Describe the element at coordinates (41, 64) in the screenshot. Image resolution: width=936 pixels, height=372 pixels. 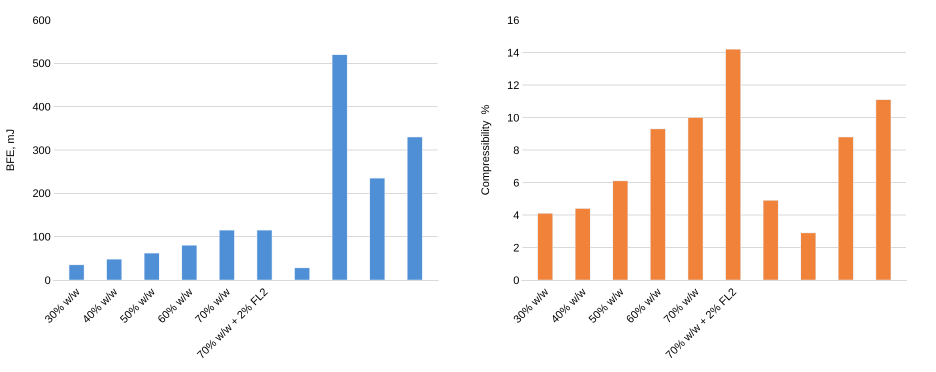
I see `y-tick-label: 500` at that location.